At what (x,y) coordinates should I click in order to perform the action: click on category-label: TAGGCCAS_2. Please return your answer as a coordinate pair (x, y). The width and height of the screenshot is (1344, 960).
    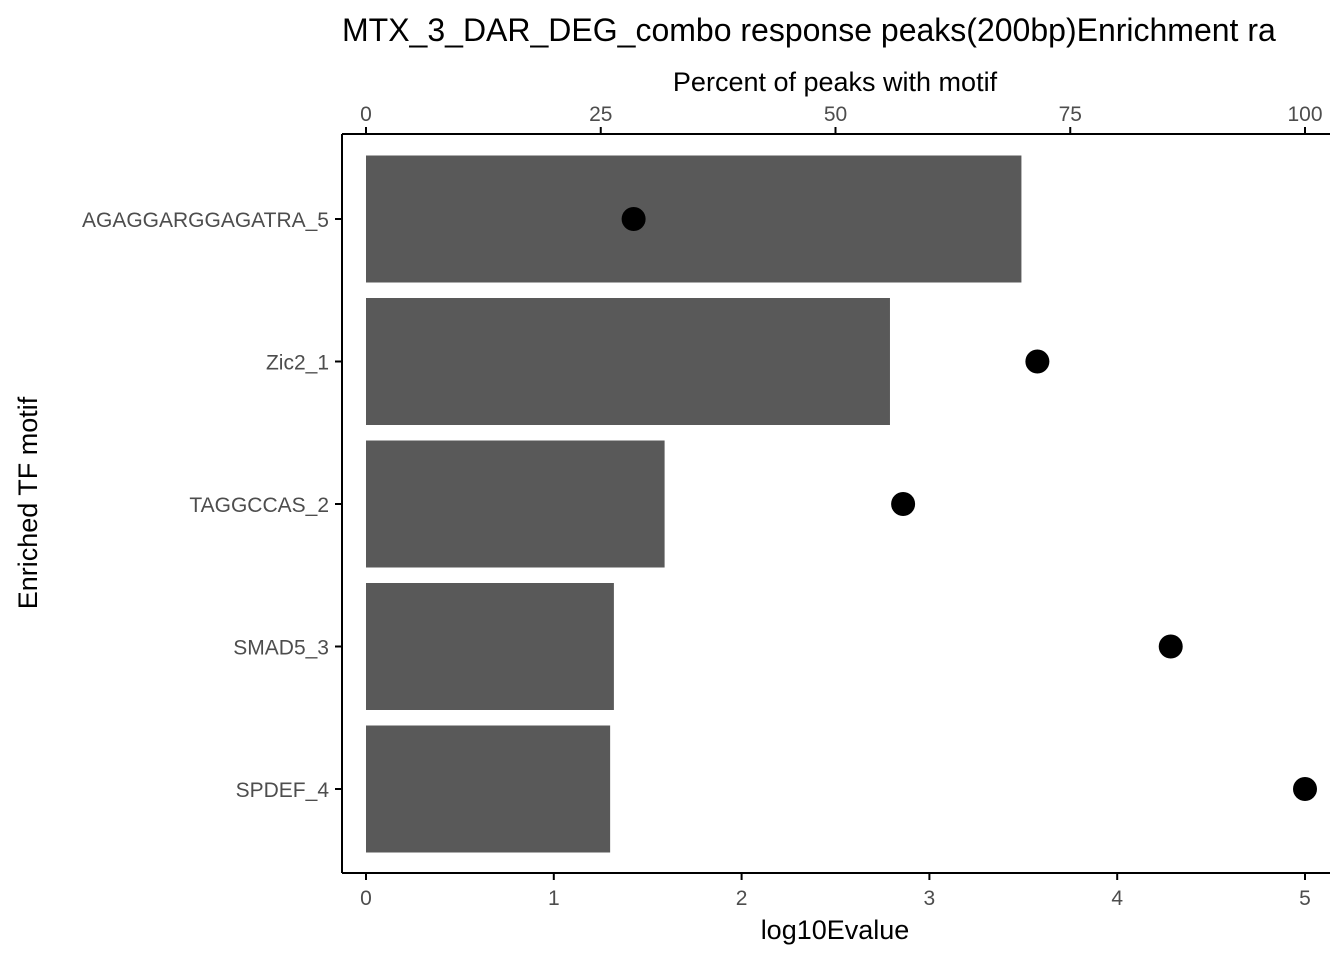
    Looking at the image, I should click on (259, 505).